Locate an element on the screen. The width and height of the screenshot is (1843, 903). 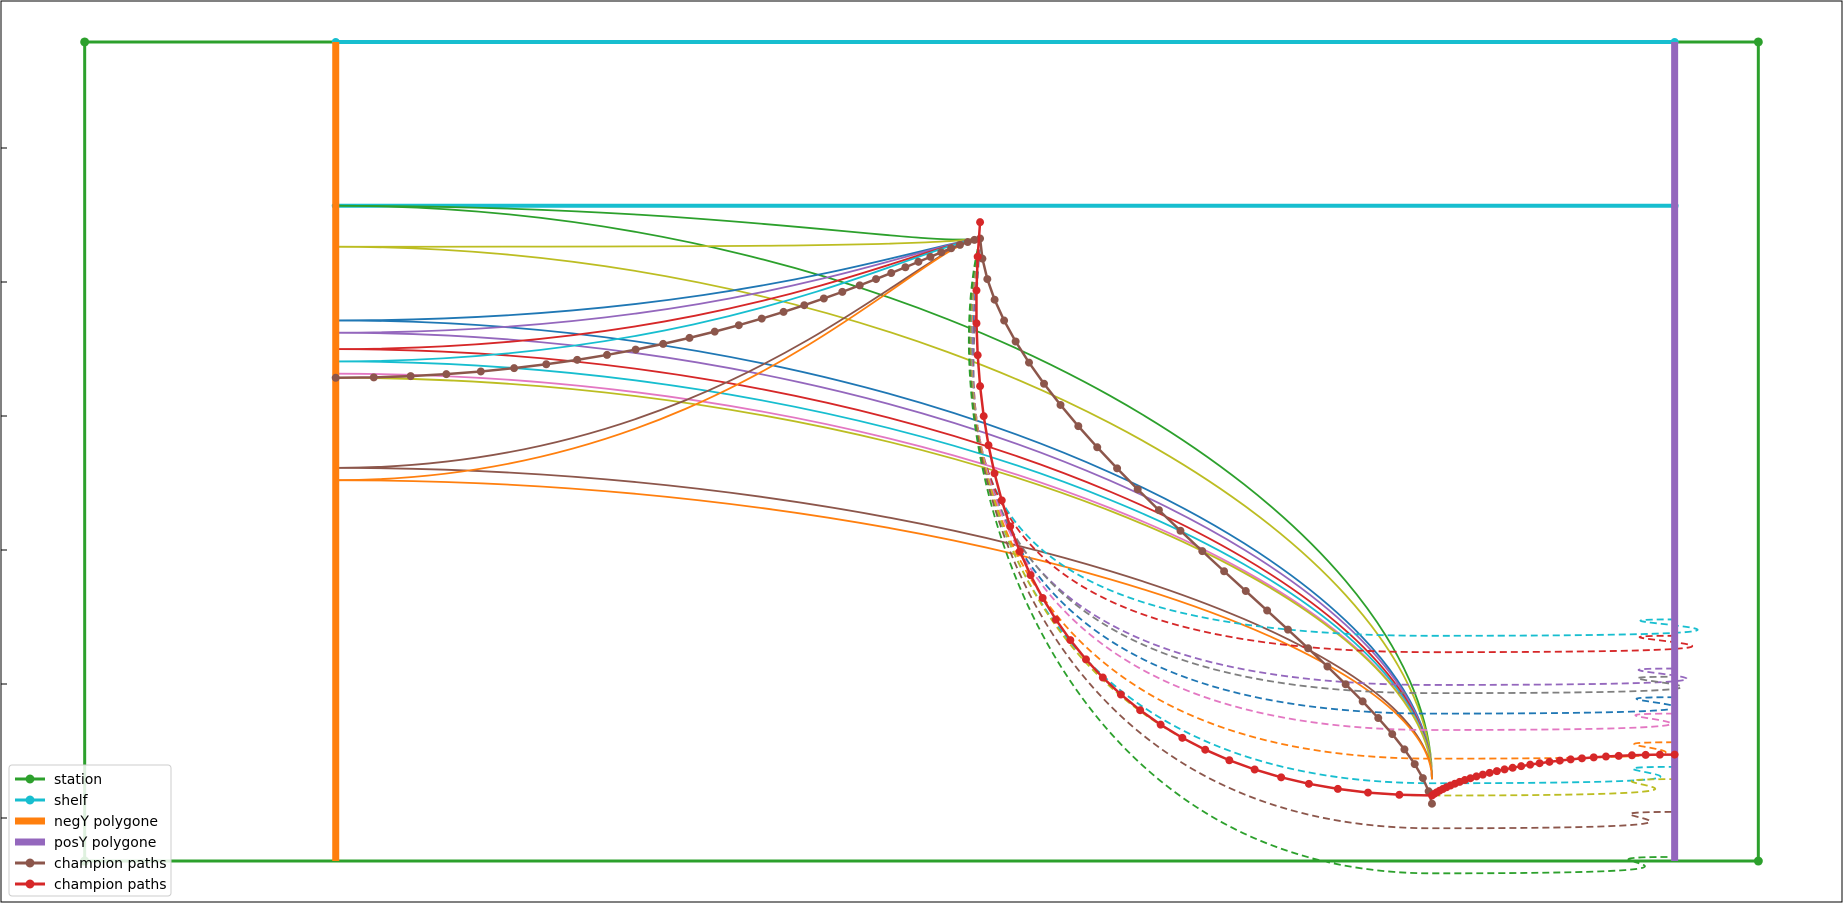
legend-label: posY polygone is located at coordinates (105, 843).